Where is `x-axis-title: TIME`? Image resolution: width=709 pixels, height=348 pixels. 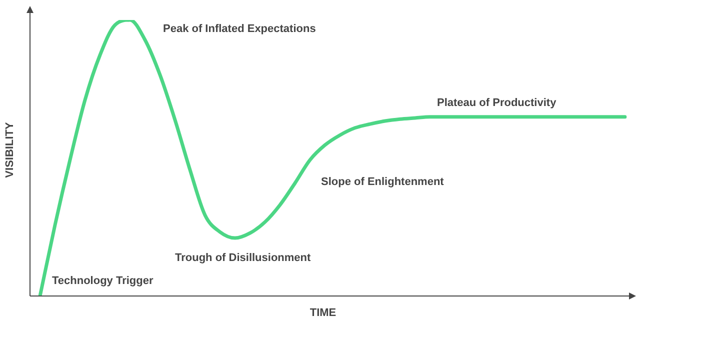 x-axis-title: TIME is located at coordinates (323, 313).